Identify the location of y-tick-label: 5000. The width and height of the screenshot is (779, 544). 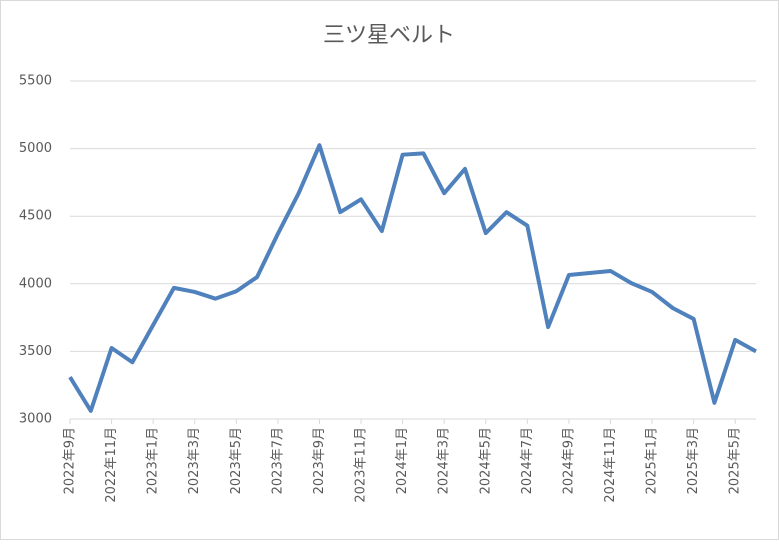
(35, 148).